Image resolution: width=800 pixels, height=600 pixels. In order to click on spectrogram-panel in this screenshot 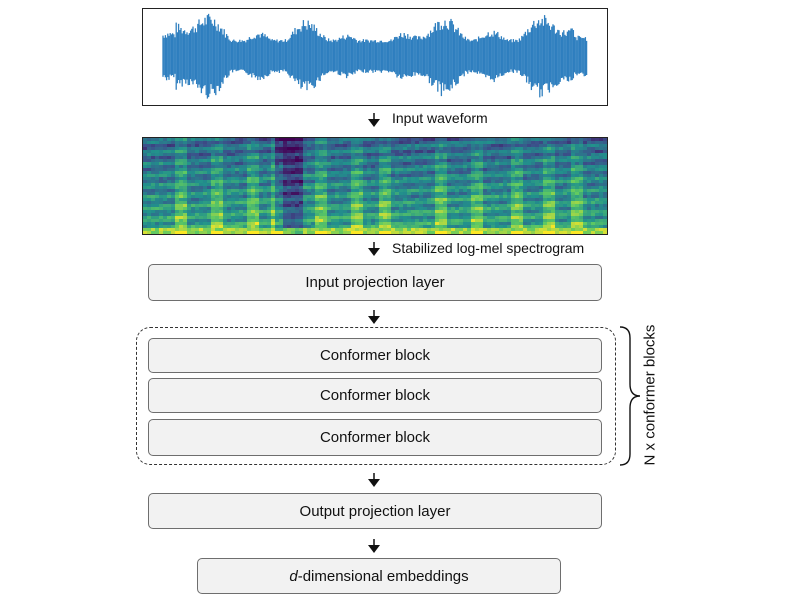, I will do `click(375, 186)`.